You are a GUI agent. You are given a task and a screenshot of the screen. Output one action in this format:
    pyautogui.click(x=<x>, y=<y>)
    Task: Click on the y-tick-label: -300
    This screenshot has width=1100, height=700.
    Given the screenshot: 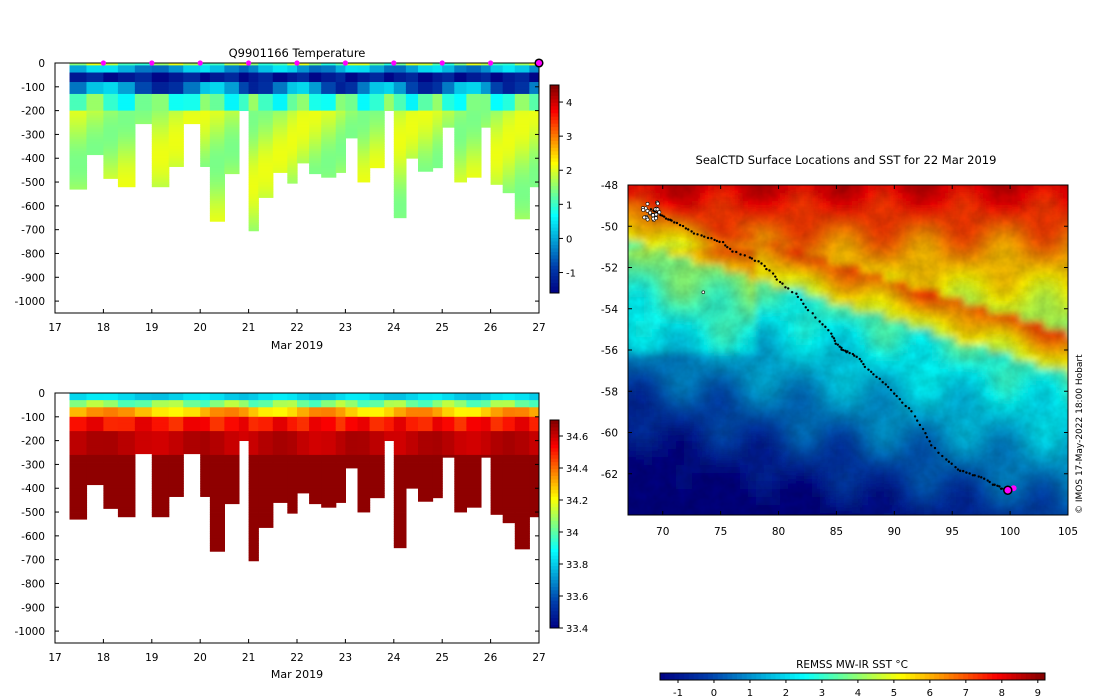 What is the action you would take?
    pyautogui.click(x=33, y=135)
    